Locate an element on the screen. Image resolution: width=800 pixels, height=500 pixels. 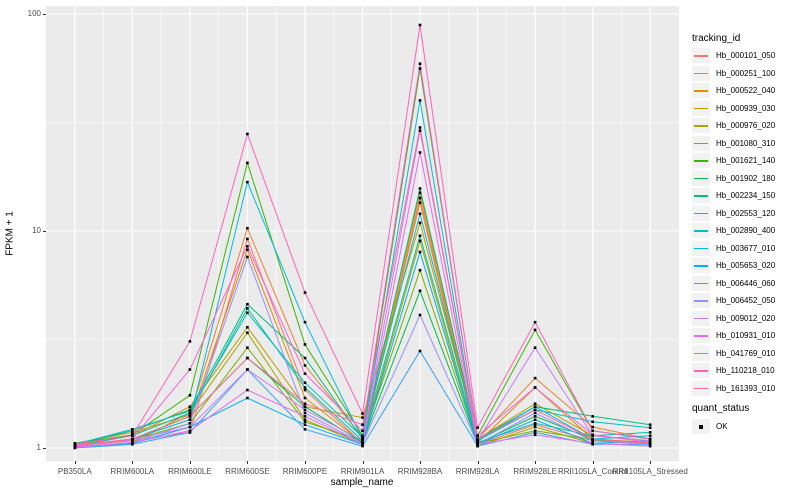
x-tick-label-RRIM928LA: RRIM928LA is located at coordinates (477, 471).